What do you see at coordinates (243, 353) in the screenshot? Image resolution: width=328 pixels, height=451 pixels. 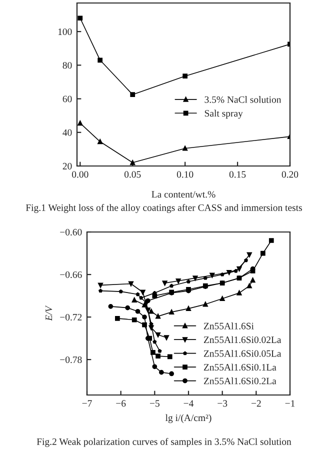 I see `legend-label: Zn55Al1.6Si0.05La` at bounding box center [243, 353].